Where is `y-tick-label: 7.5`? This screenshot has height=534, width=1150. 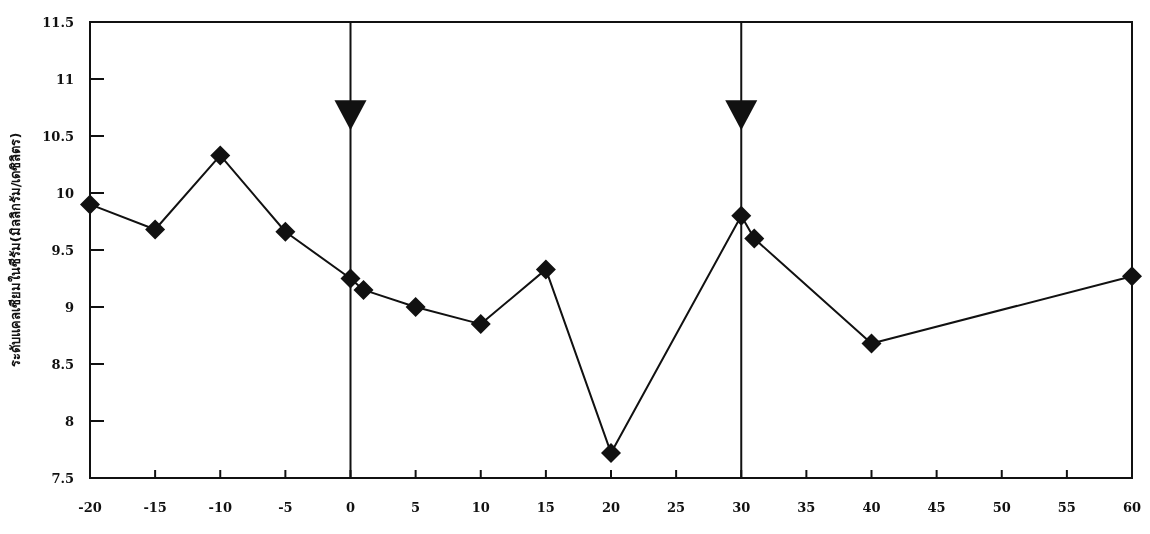
y-tick-label: 7.5 is located at coordinates (62, 478).